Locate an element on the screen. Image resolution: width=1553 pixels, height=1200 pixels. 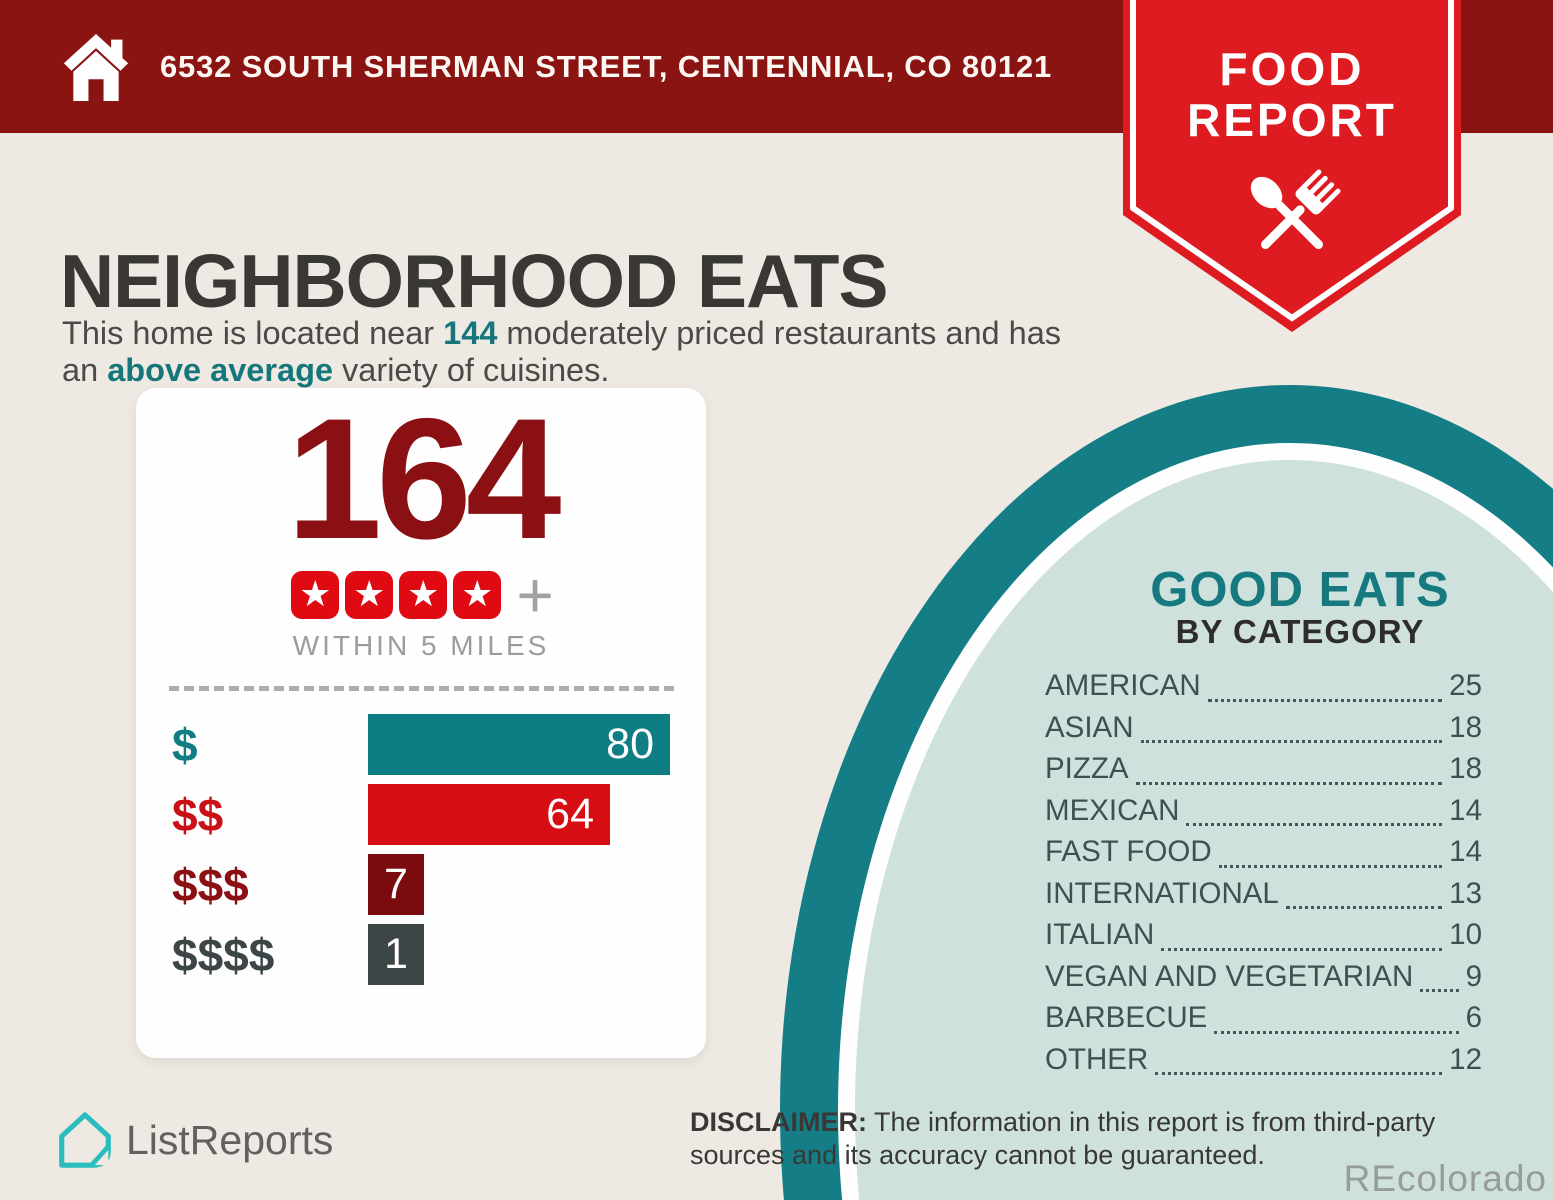
price-bar: 1 is located at coordinates (396, 954).